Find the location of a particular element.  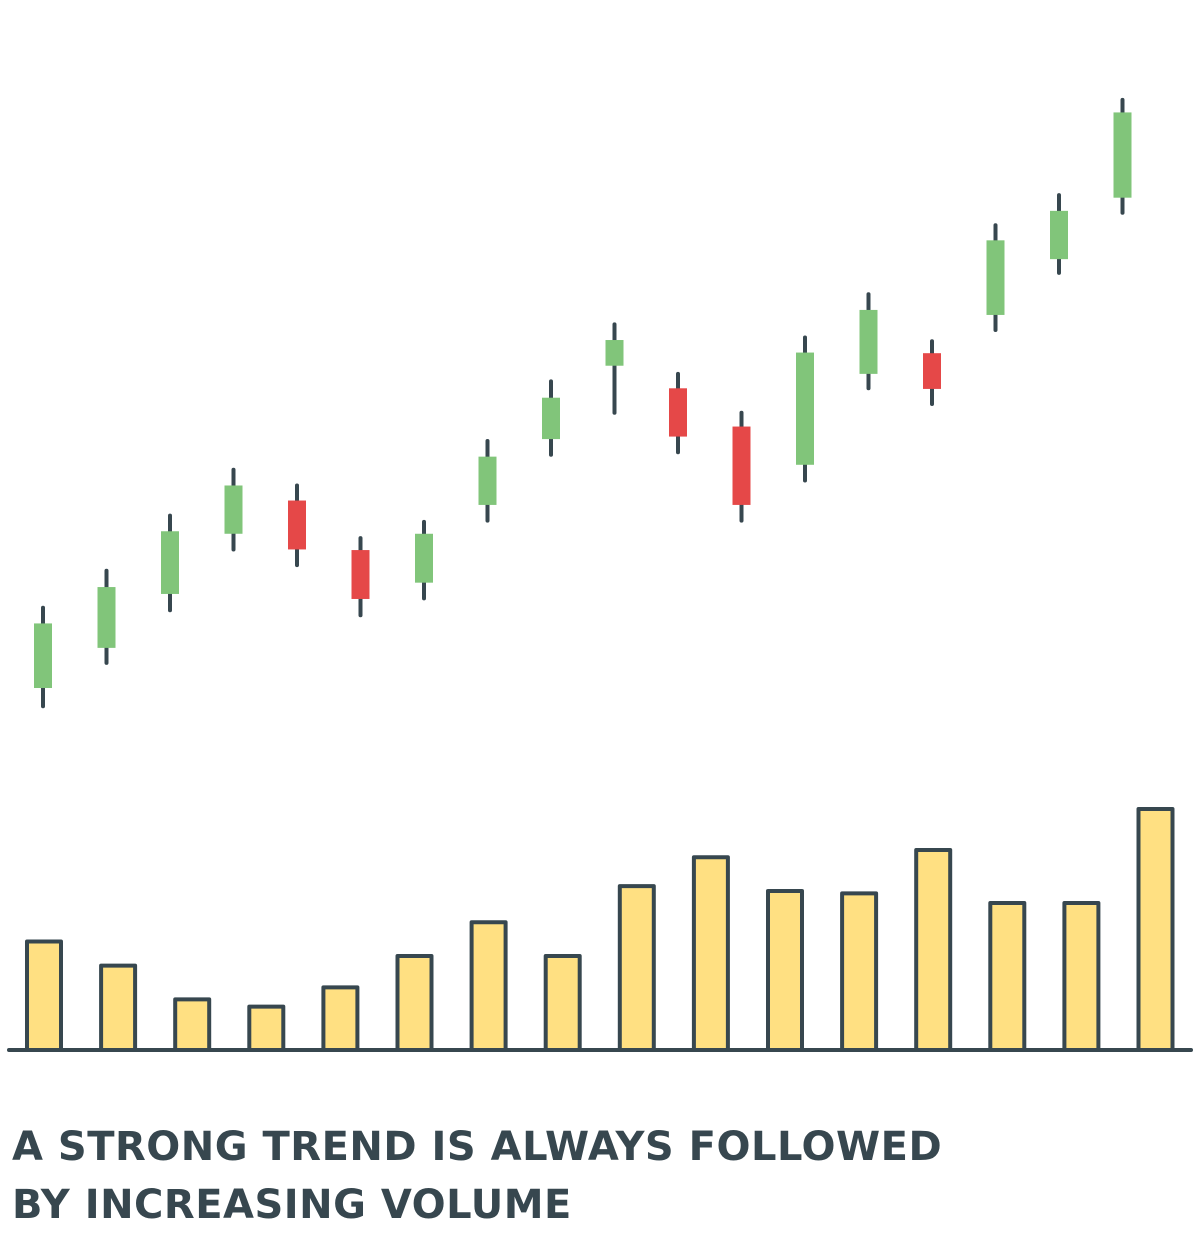

caption-line-2: BY INCREASING VOLUME is located at coordinates (292, 1205).